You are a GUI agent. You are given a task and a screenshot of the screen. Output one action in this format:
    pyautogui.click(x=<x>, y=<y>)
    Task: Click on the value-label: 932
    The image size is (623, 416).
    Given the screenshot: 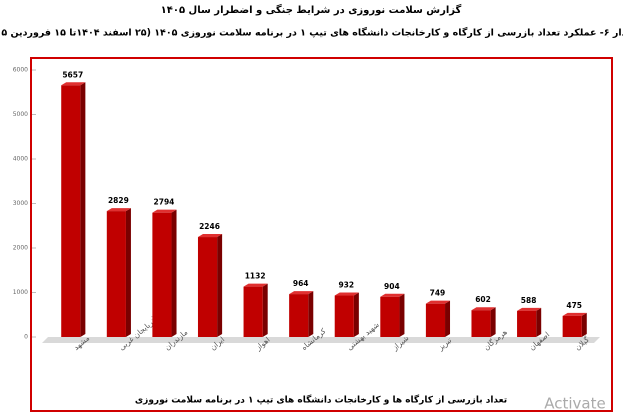 What is the action you would take?
    pyautogui.click(x=346, y=285)
    